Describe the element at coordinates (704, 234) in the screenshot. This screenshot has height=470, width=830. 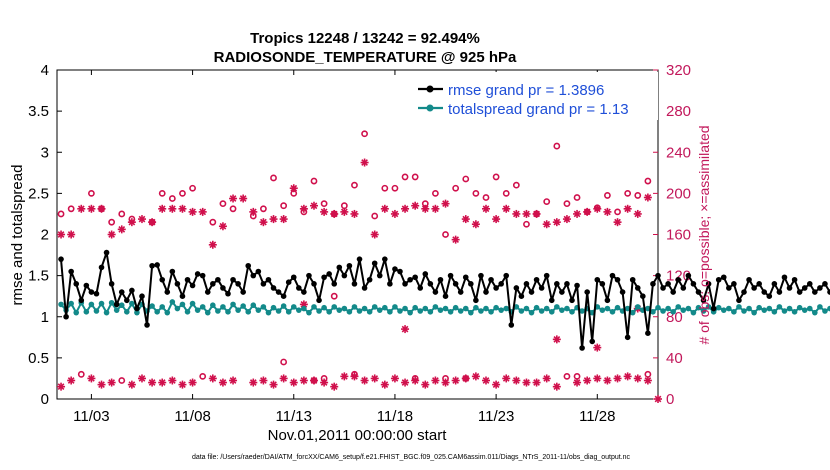
I see `y-axis-label-right: # of obs: o=possible; ×=assimilated` at that location.